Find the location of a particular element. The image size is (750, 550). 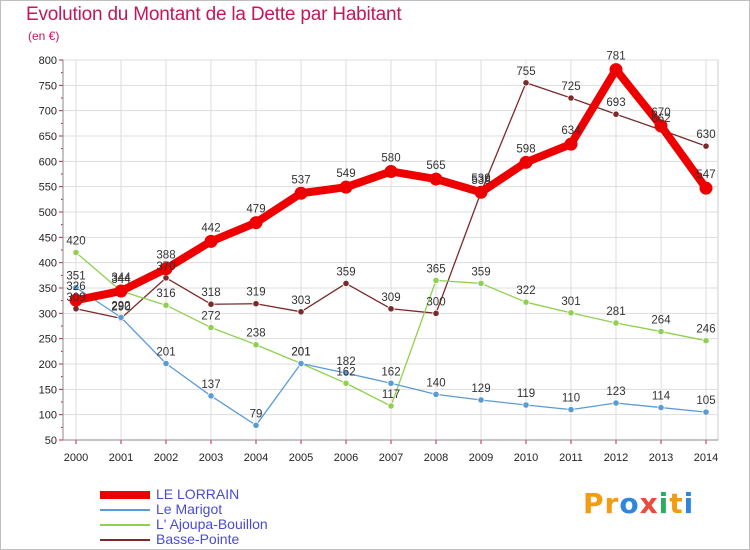

data-label: 123 is located at coordinates (615, 392).